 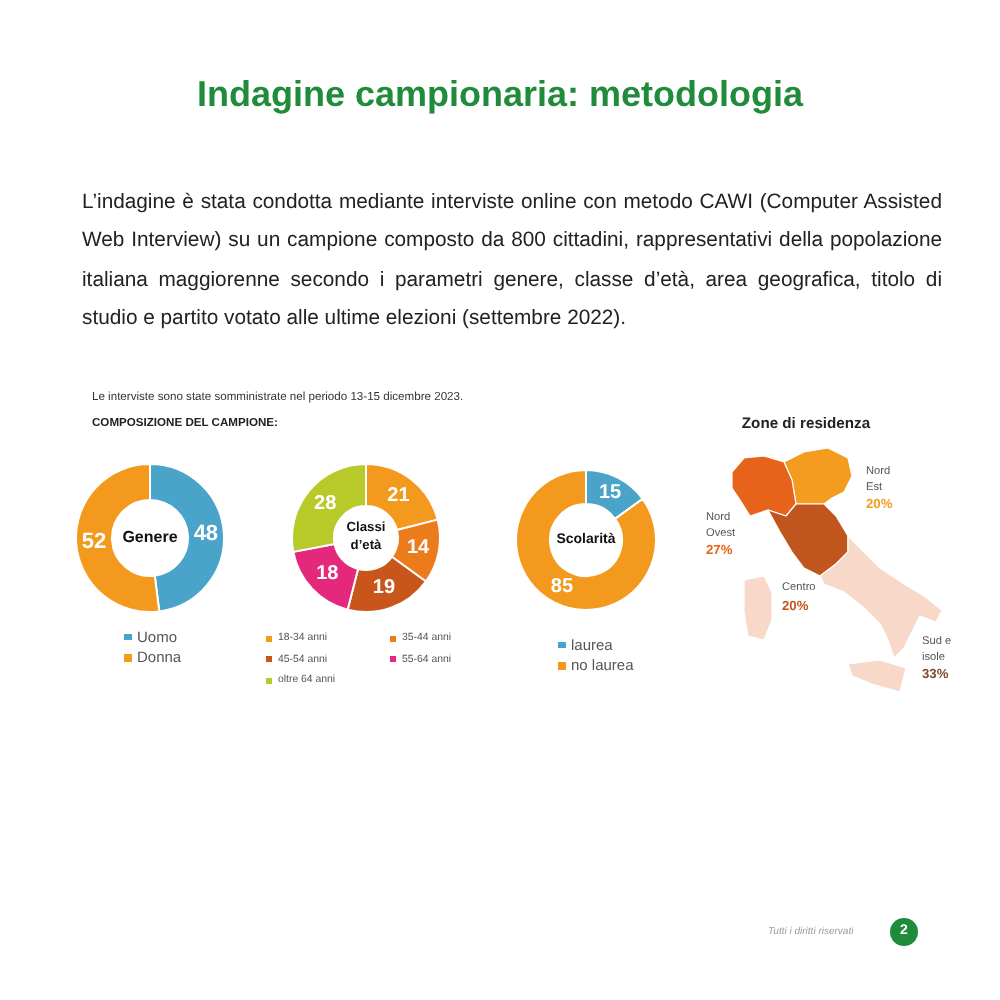 I want to click on text: Indagine campionaria: metodologia, so click(x=500, y=95).